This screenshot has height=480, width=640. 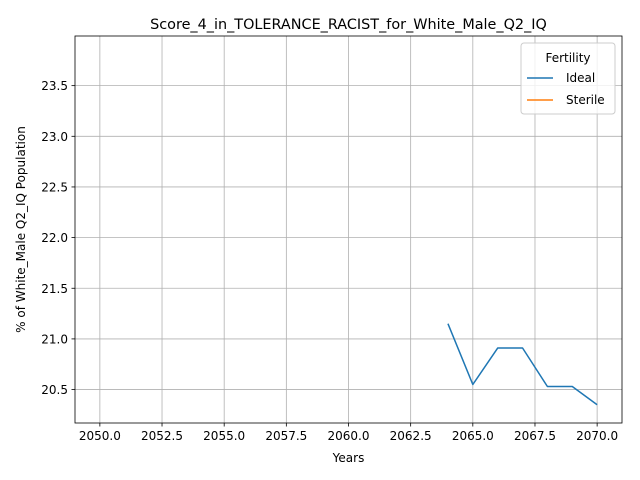 I want to click on y-tick-label: 22.5, so click(x=54, y=187).